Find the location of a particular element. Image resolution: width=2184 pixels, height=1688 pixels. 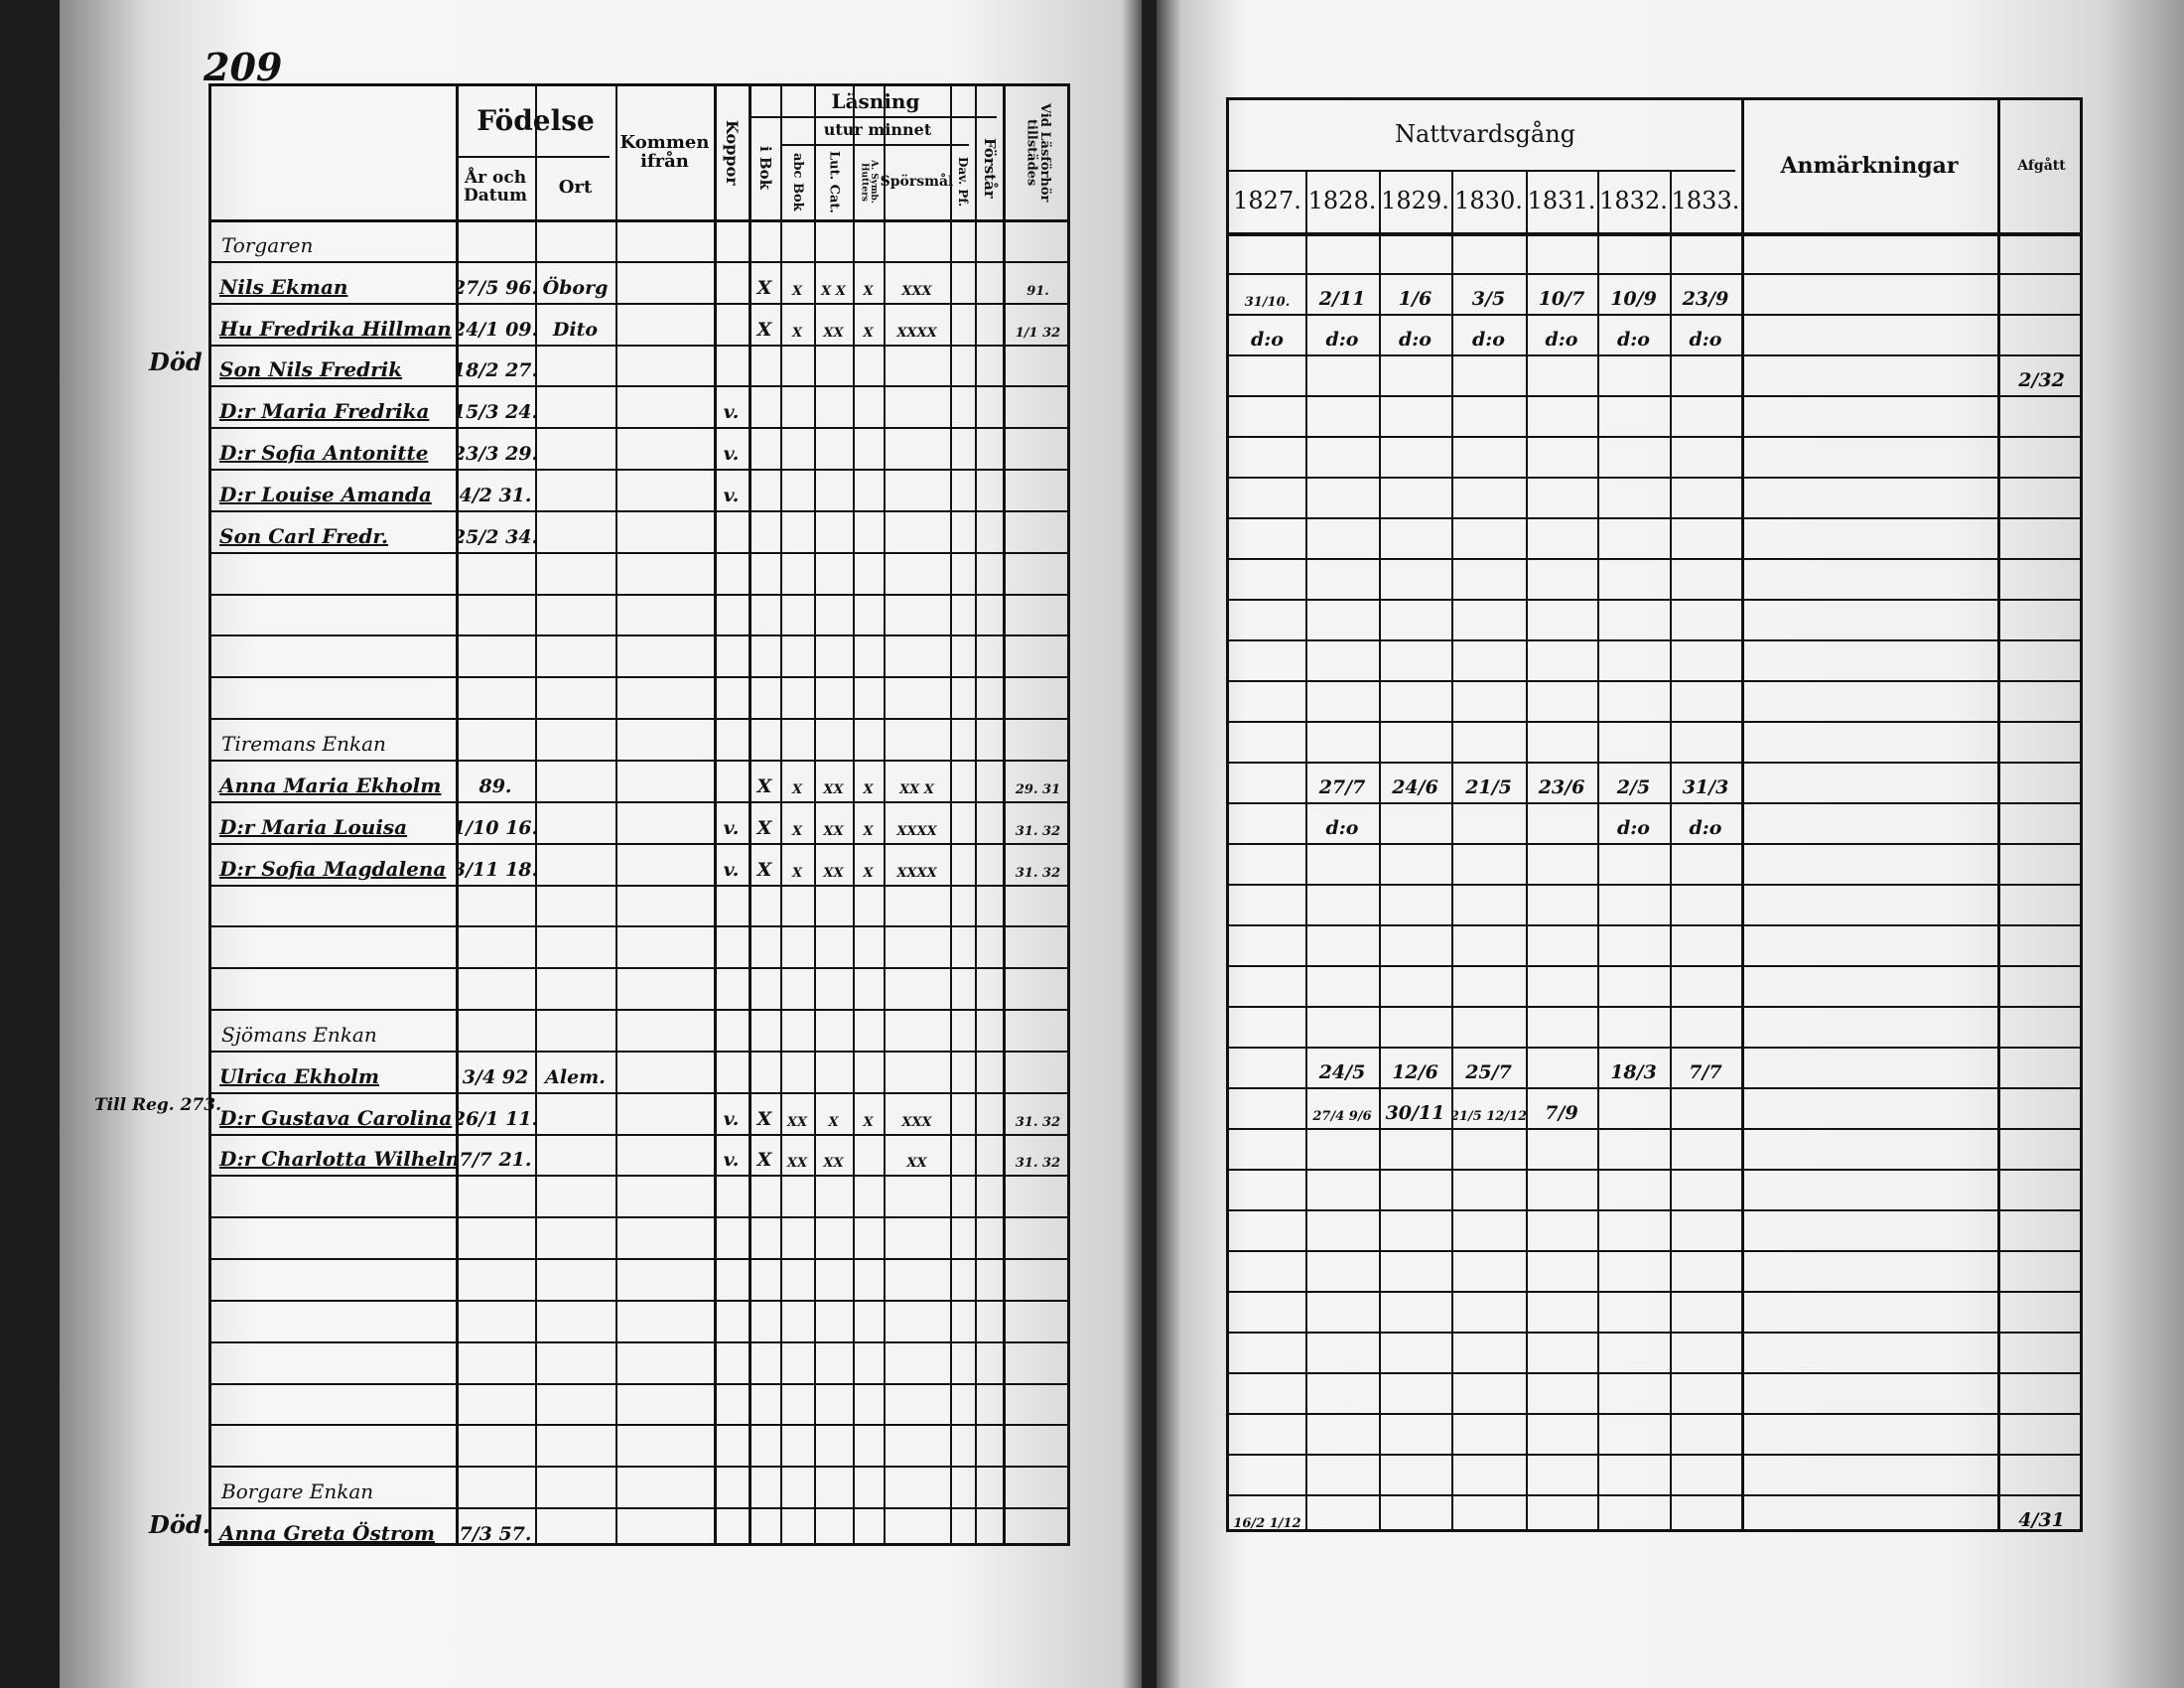

communion-date: 21/5 is located at coordinates (1488, 787).